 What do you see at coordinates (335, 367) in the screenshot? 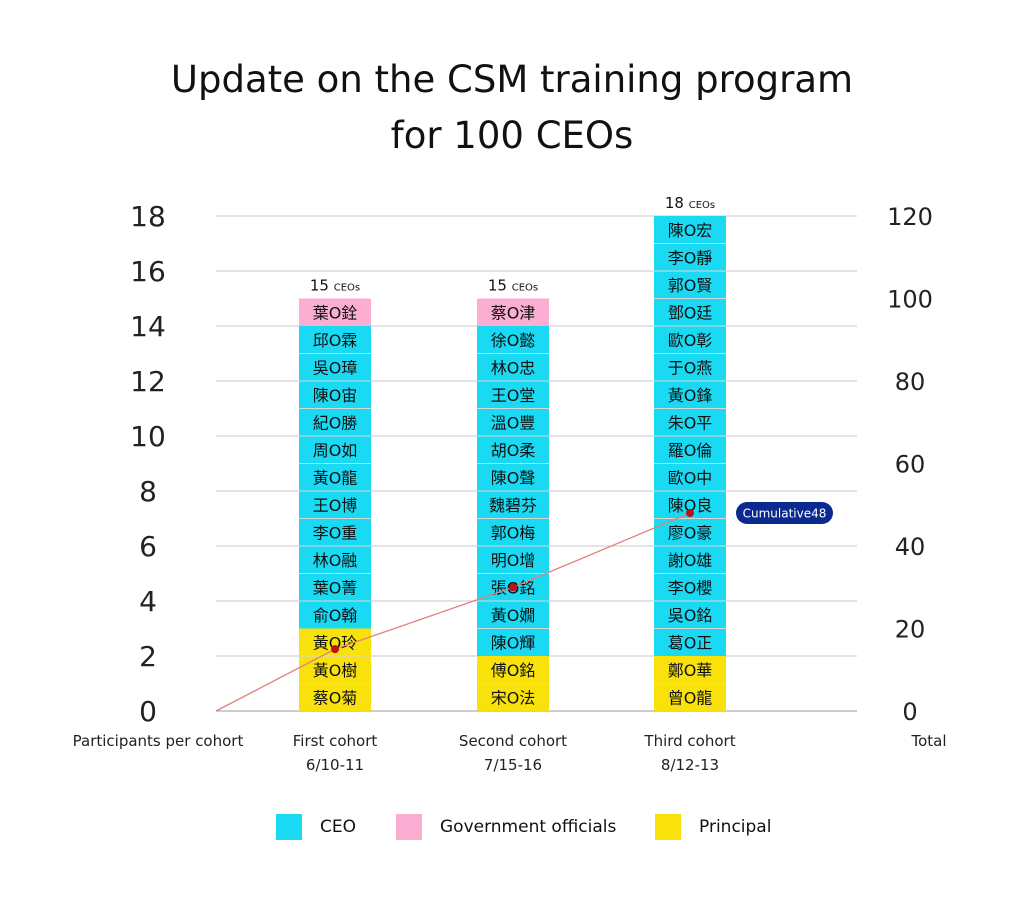
I see `participant-name: 吳O璋` at bounding box center [335, 367].